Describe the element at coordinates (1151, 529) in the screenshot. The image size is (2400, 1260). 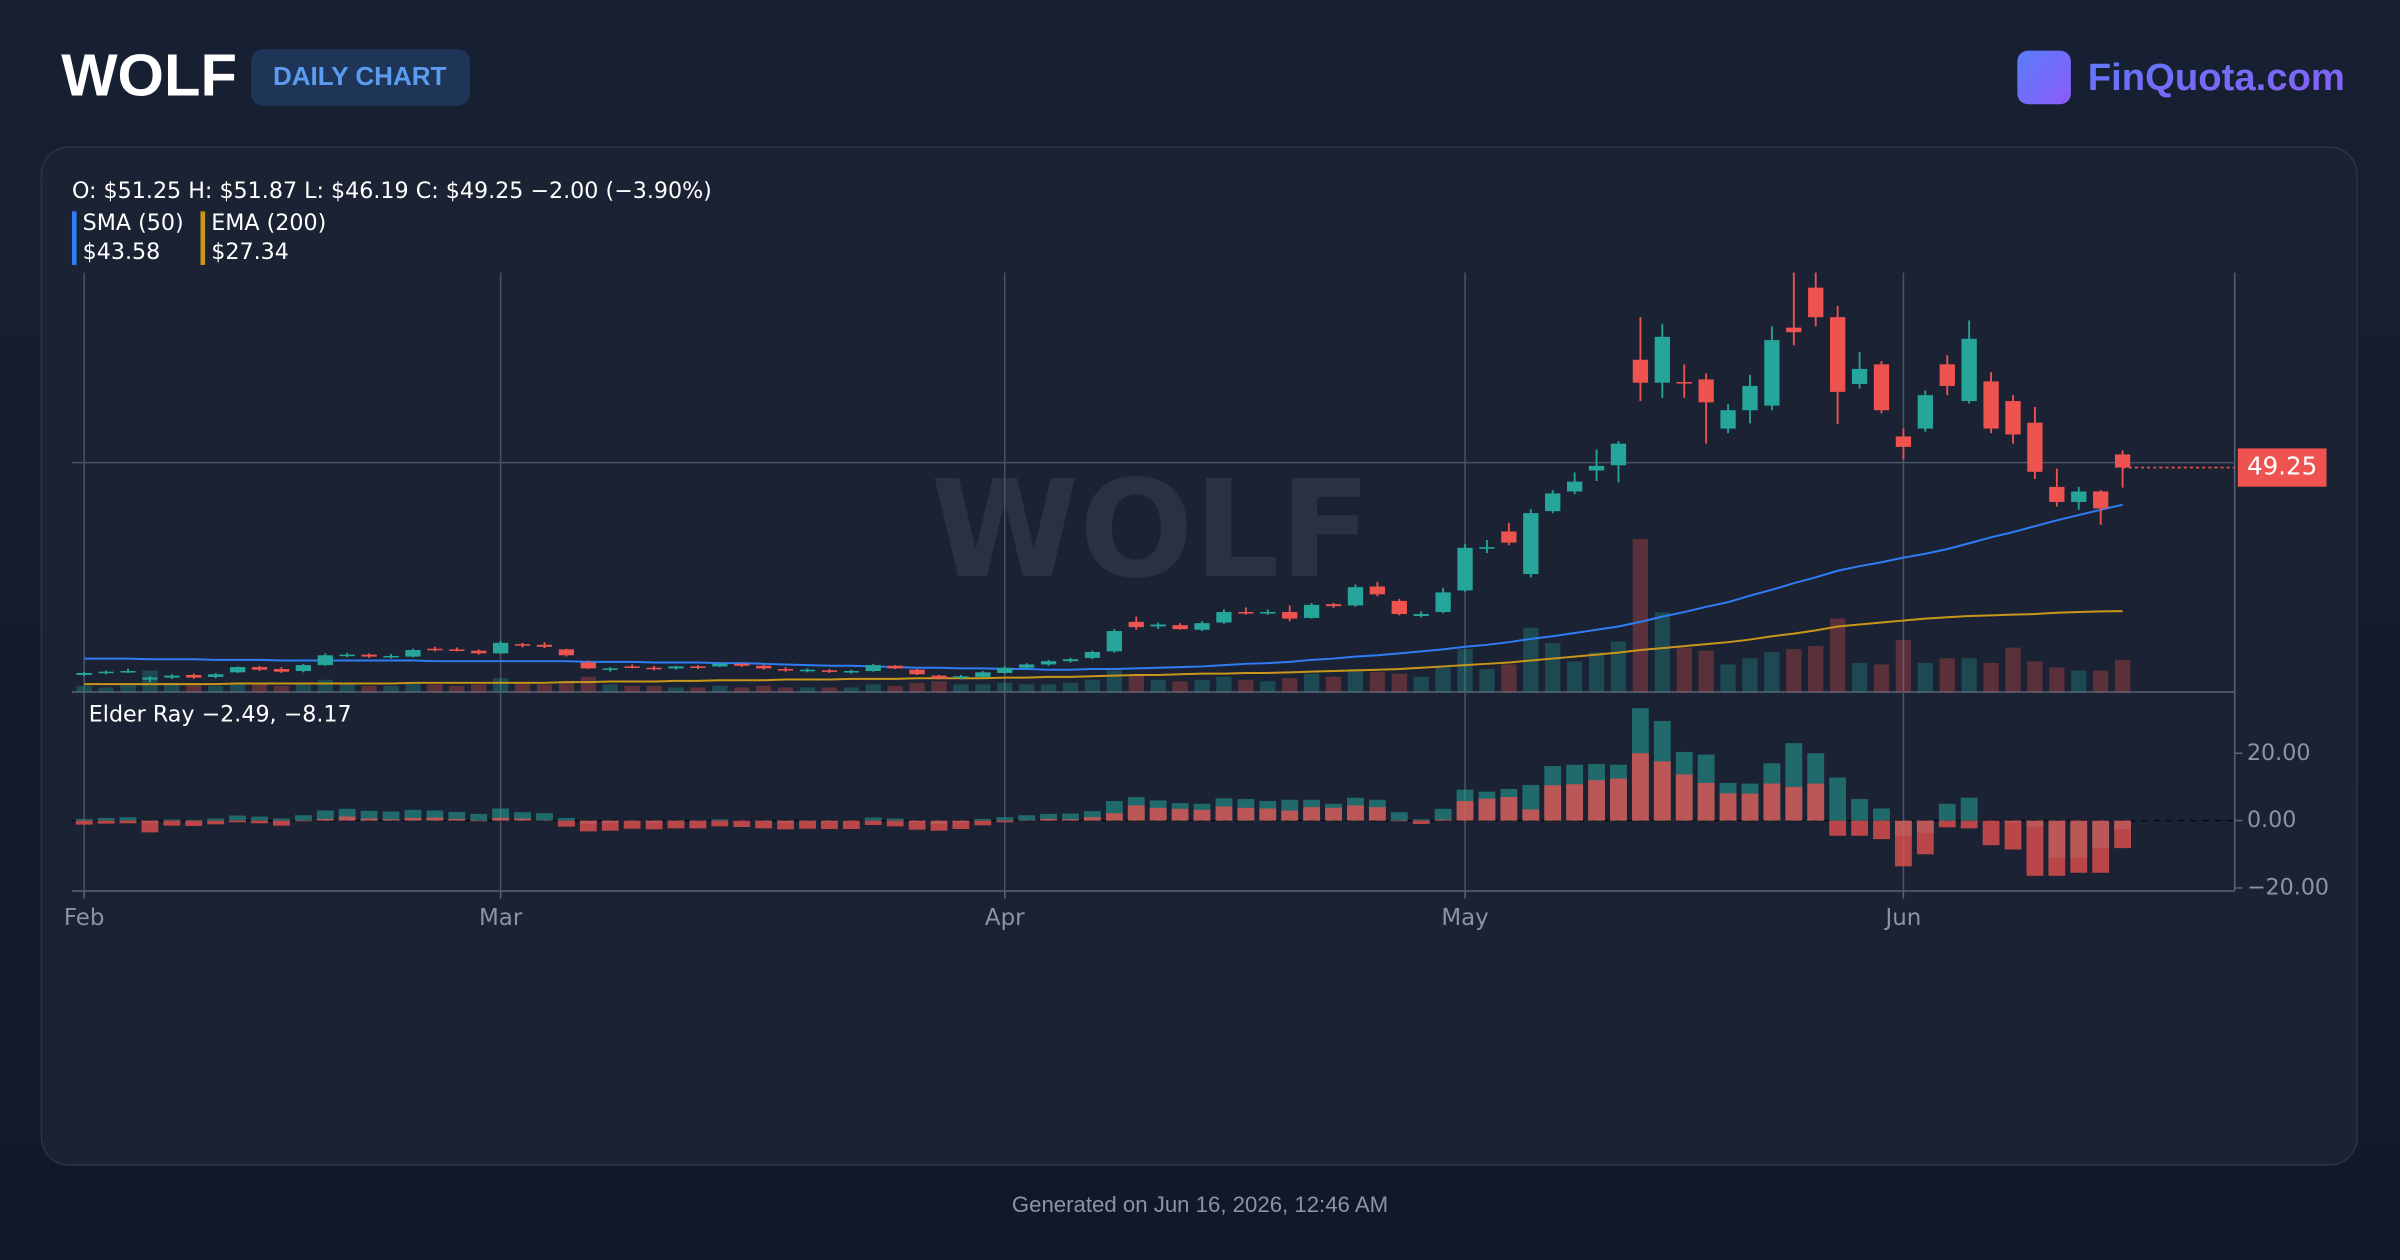
I see `watermark: WOLF` at that location.